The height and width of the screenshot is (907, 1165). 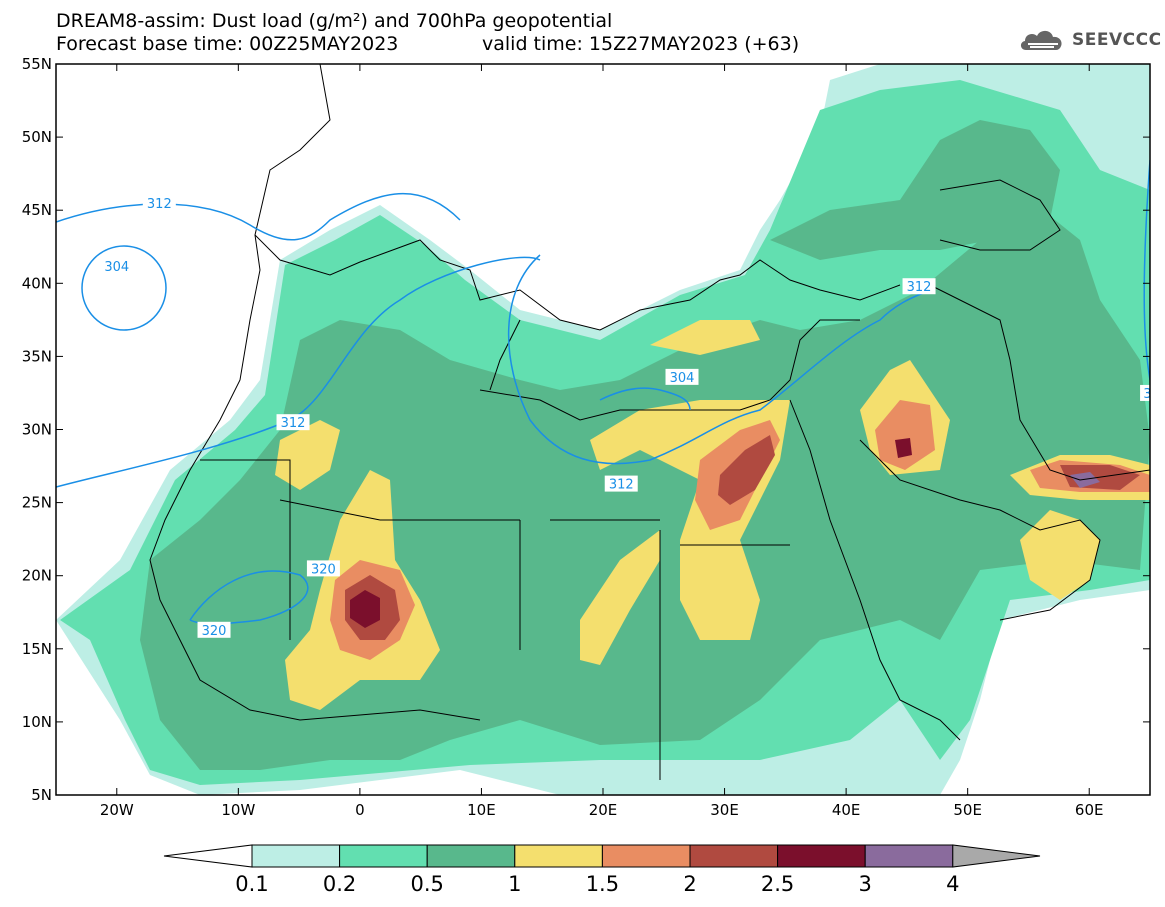 What do you see at coordinates (1117, 40) in the screenshot?
I see `logo-text: SEEVCCC` at bounding box center [1117, 40].